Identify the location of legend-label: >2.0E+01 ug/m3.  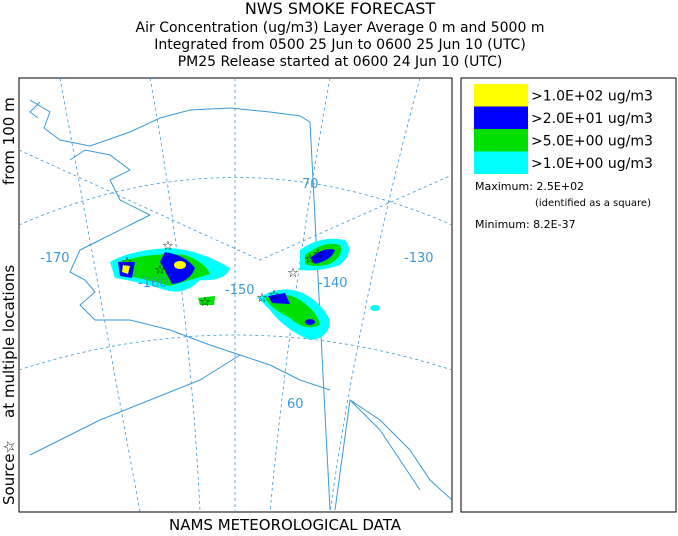
(592, 119).